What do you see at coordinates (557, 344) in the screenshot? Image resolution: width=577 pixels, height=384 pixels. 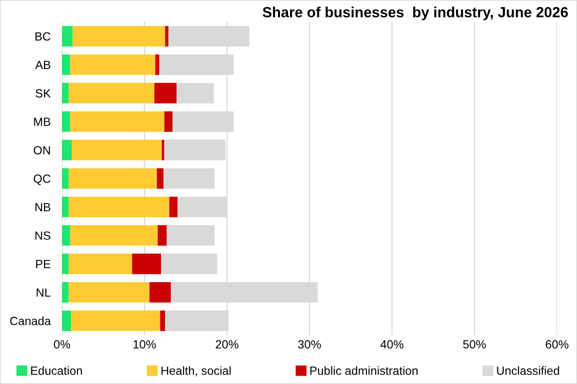 I see `x-tick-label: 60%` at bounding box center [557, 344].